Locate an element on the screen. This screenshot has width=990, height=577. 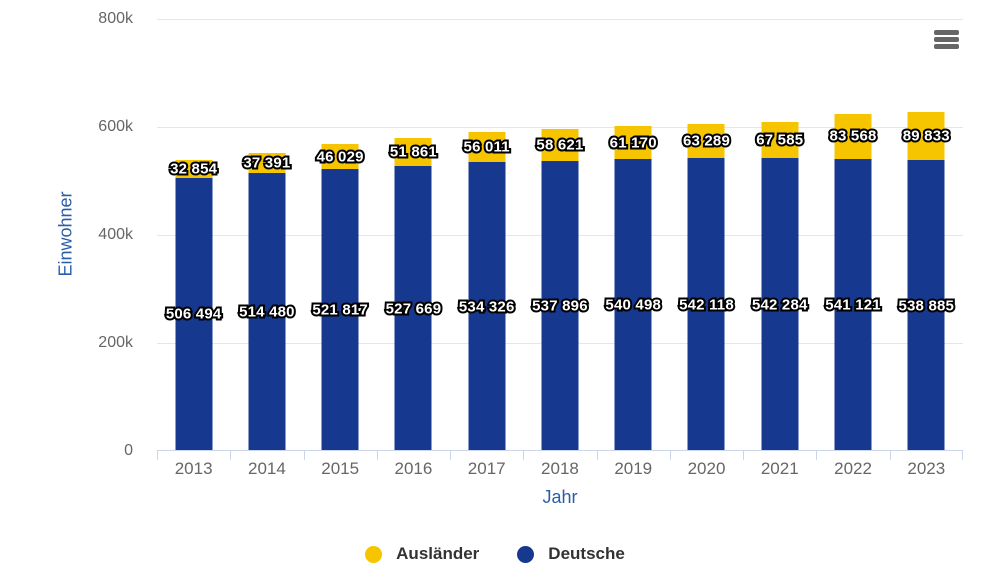
data-label-ausländer-2022: 83 568 is located at coordinates (852, 136).